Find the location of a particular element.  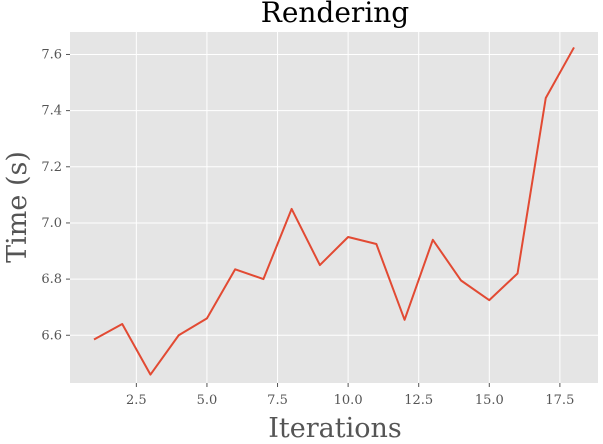

y-tick-label: 6.6 is located at coordinates (51, 335).